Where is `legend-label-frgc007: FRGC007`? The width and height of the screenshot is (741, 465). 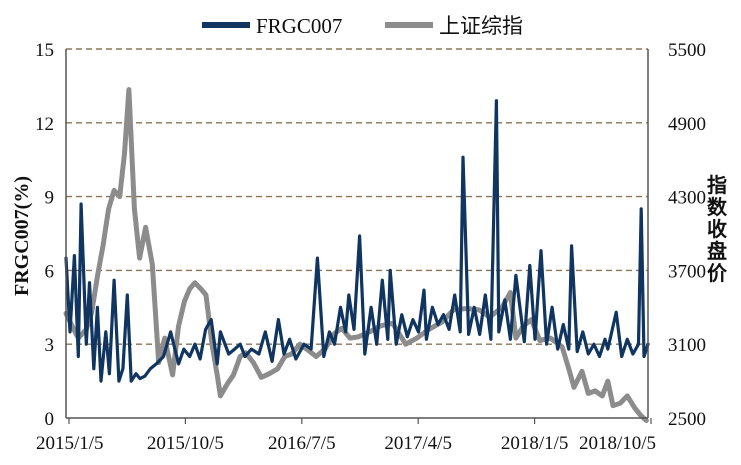 legend-label-frgc007: FRGC007 is located at coordinates (299, 26).